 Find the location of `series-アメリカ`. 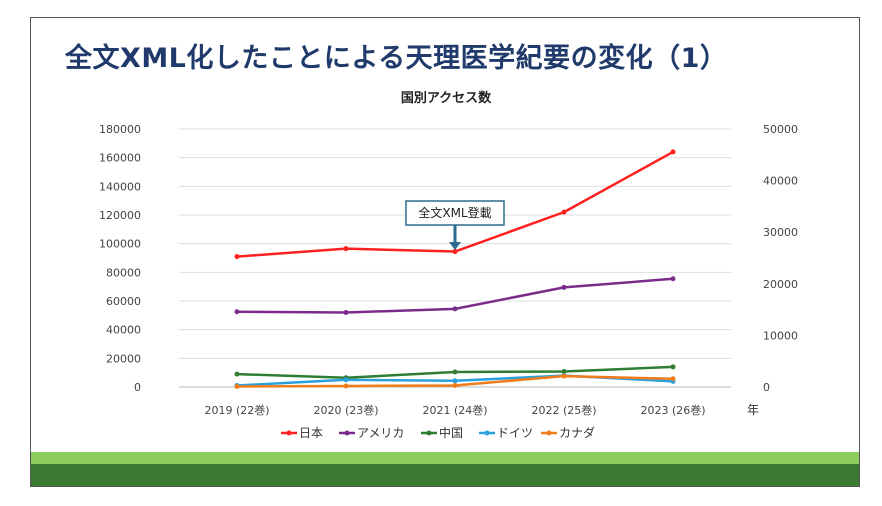

series-アメリカ is located at coordinates (455, 295).